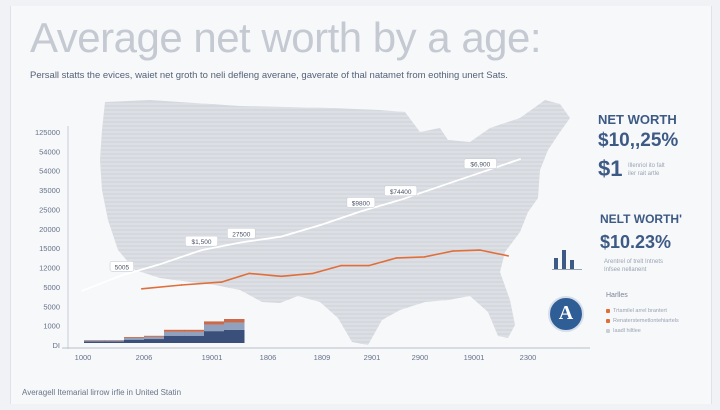  I want to click on net-worth-value: $10,,25%, so click(638, 140).